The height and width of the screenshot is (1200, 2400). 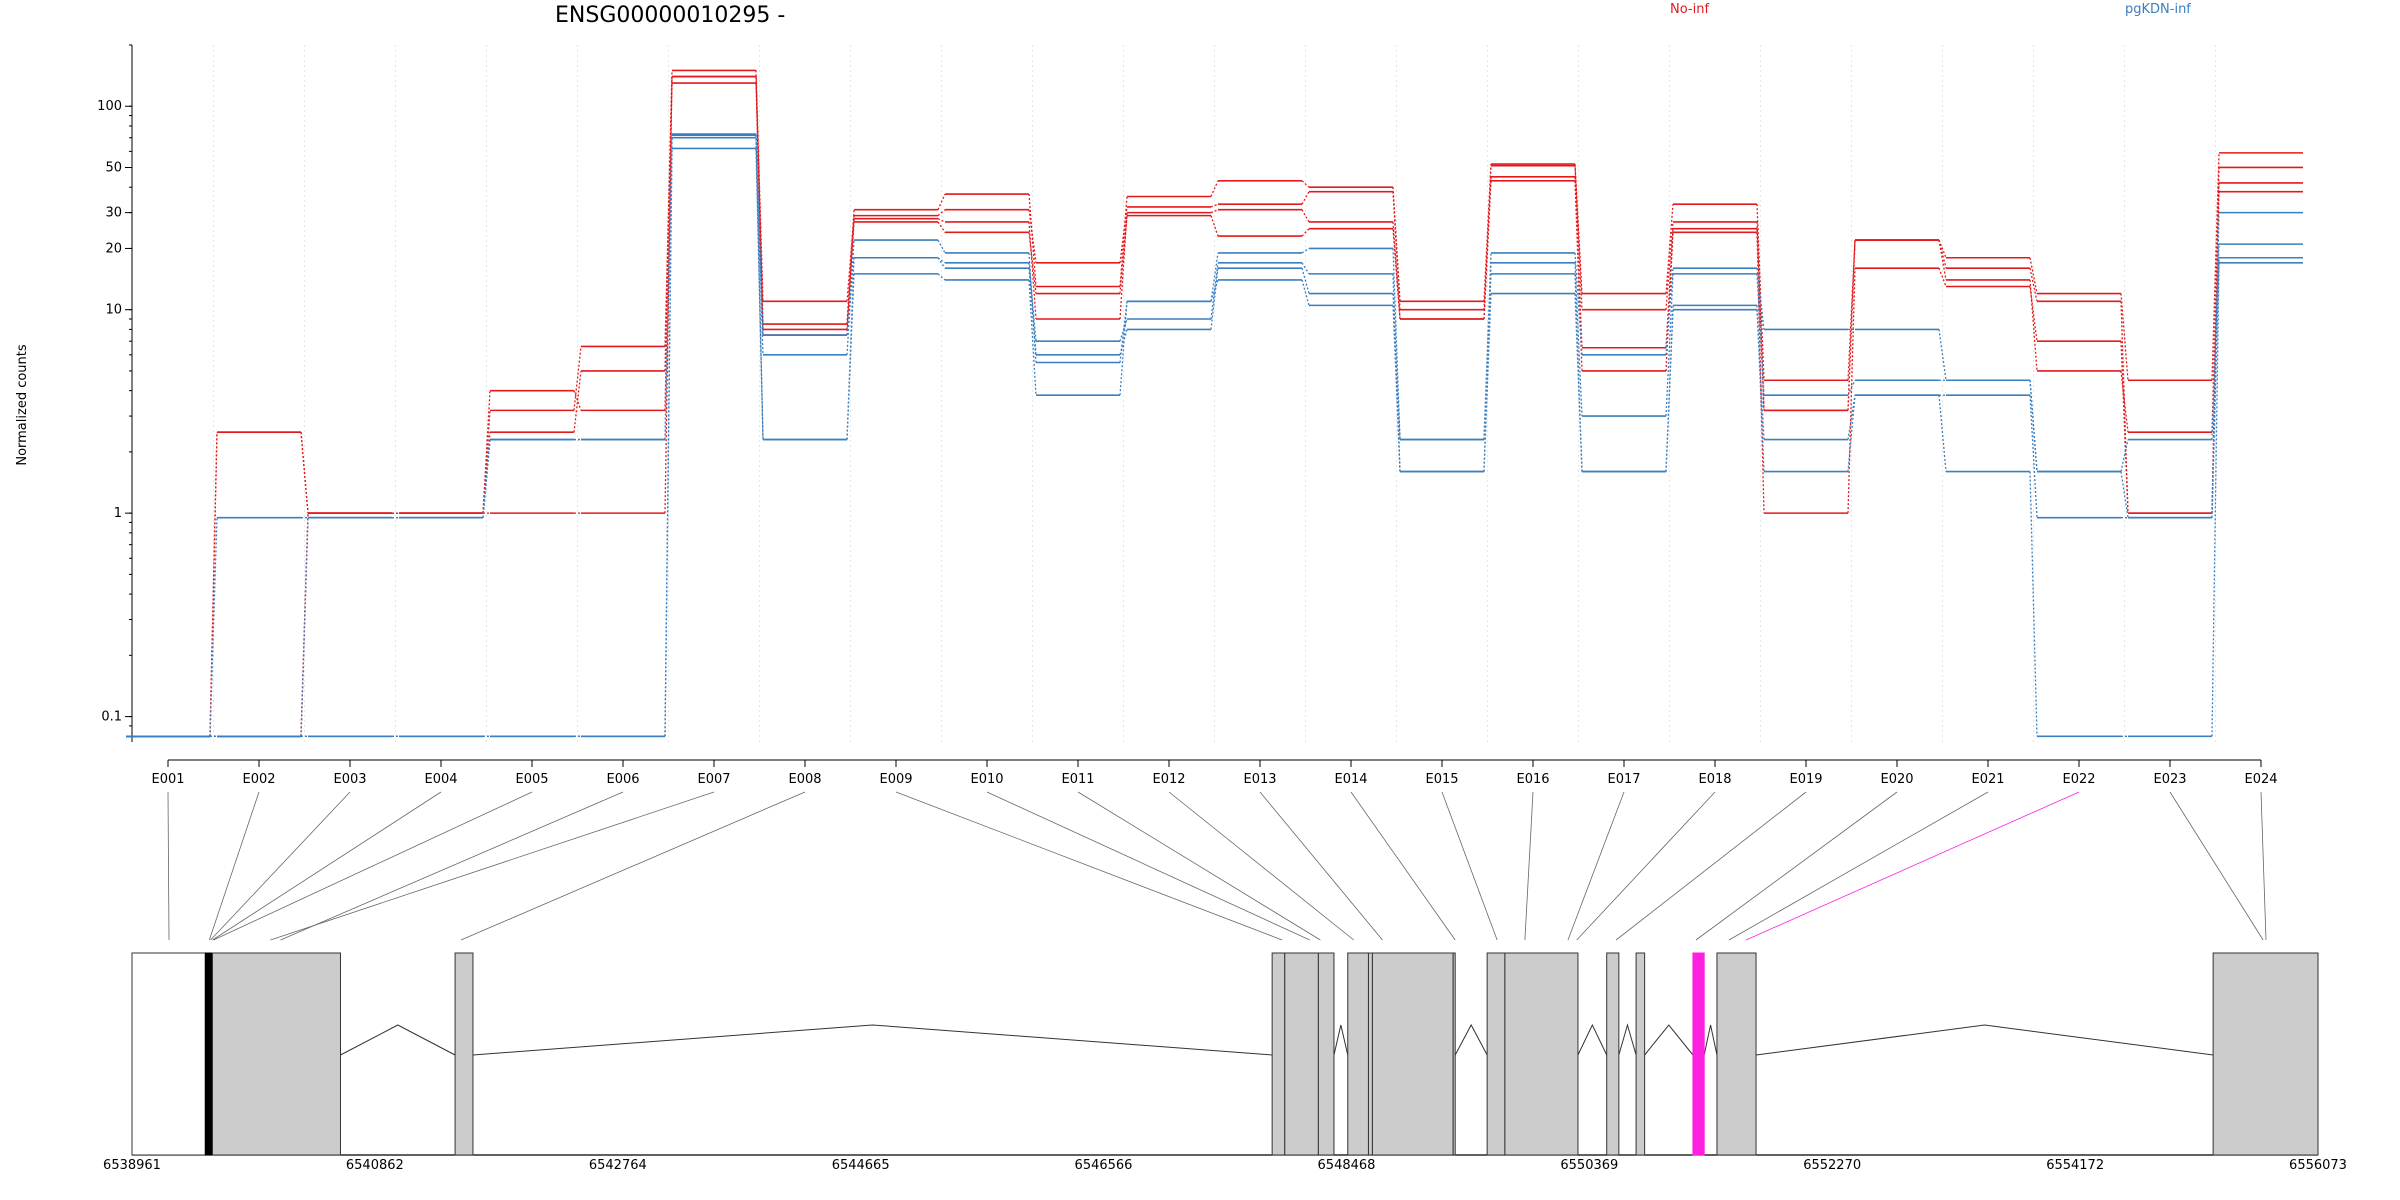 What do you see at coordinates (1259, 779) in the screenshot?
I see `x-tick-label-e013: E013` at bounding box center [1259, 779].